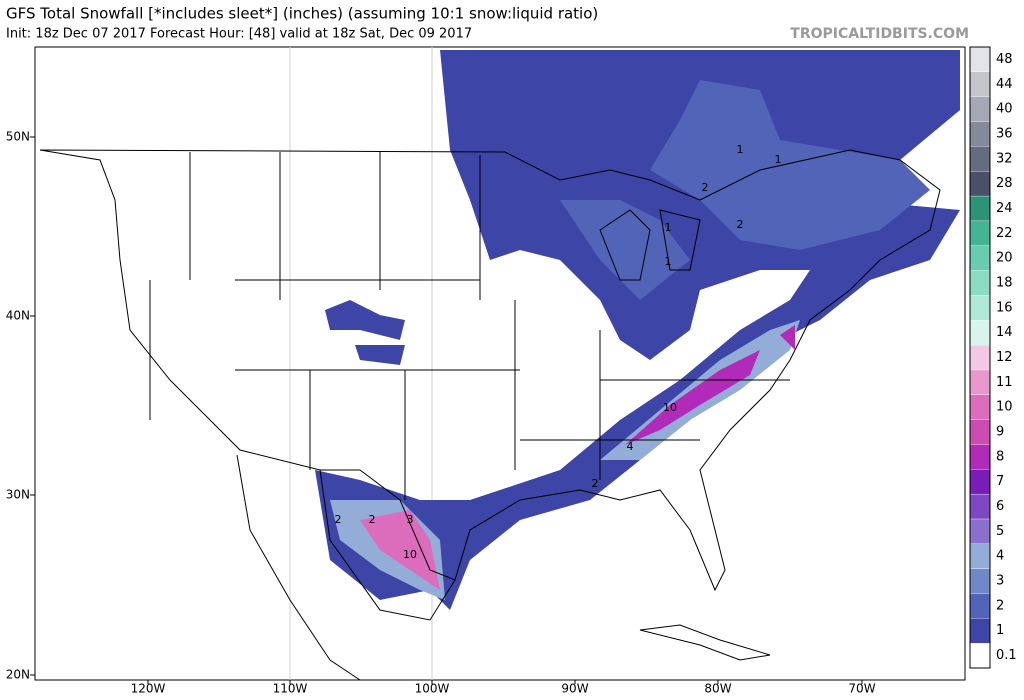 The height and width of the screenshot is (700, 1024). I want to click on colorbar-label: 6, so click(1000, 506).